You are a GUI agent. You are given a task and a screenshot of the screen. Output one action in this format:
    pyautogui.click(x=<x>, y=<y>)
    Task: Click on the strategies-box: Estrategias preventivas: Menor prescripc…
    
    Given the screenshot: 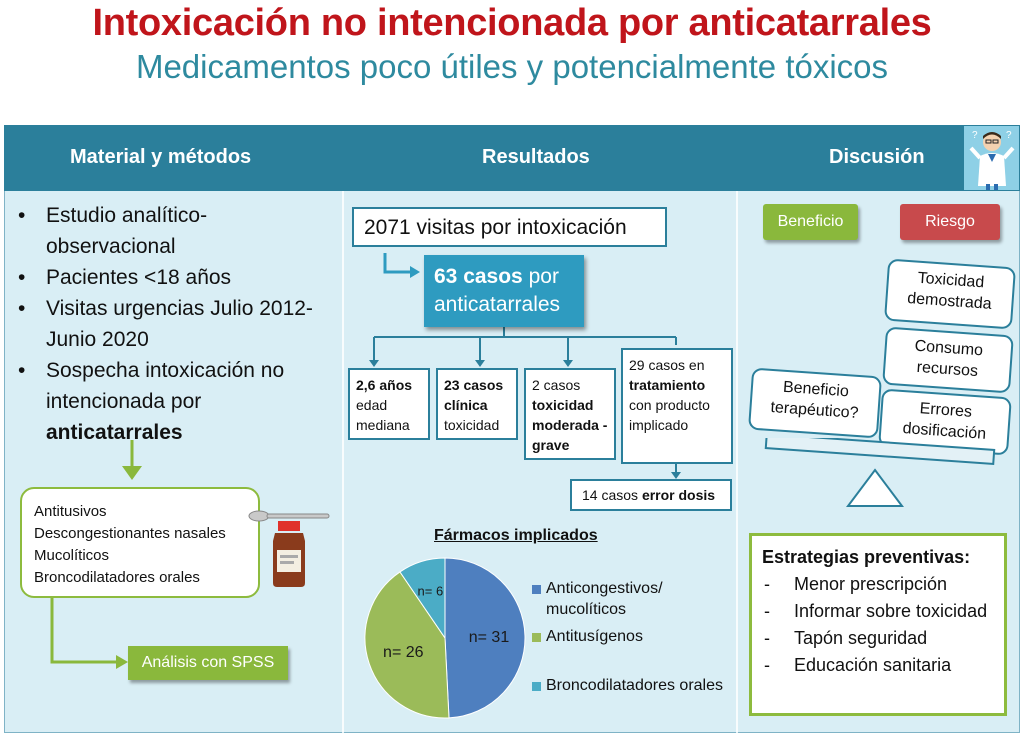 What is the action you would take?
    pyautogui.click(x=878, y=624)
    